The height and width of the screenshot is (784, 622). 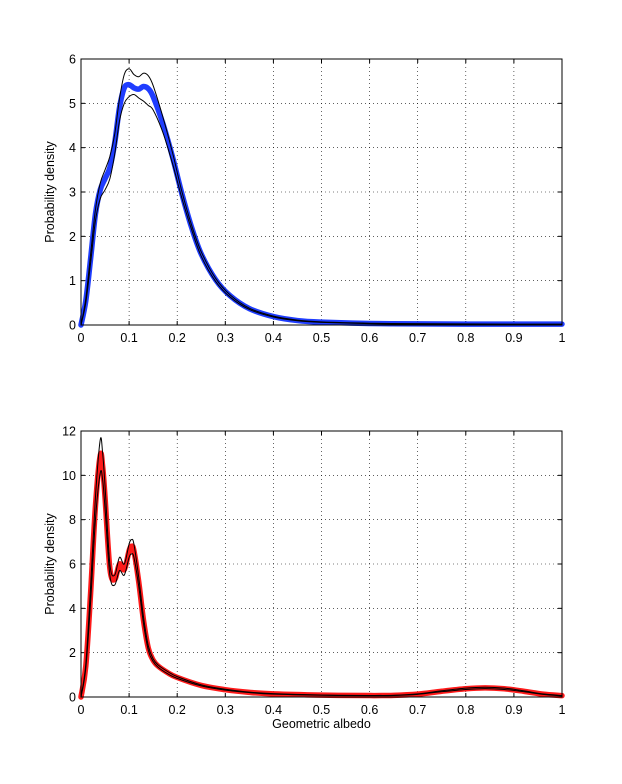 What do you see at coordinates (513, 710) in the screenshot?
I see `bottom-x-tick-label: 0.9` at bounding box center [513, 710].